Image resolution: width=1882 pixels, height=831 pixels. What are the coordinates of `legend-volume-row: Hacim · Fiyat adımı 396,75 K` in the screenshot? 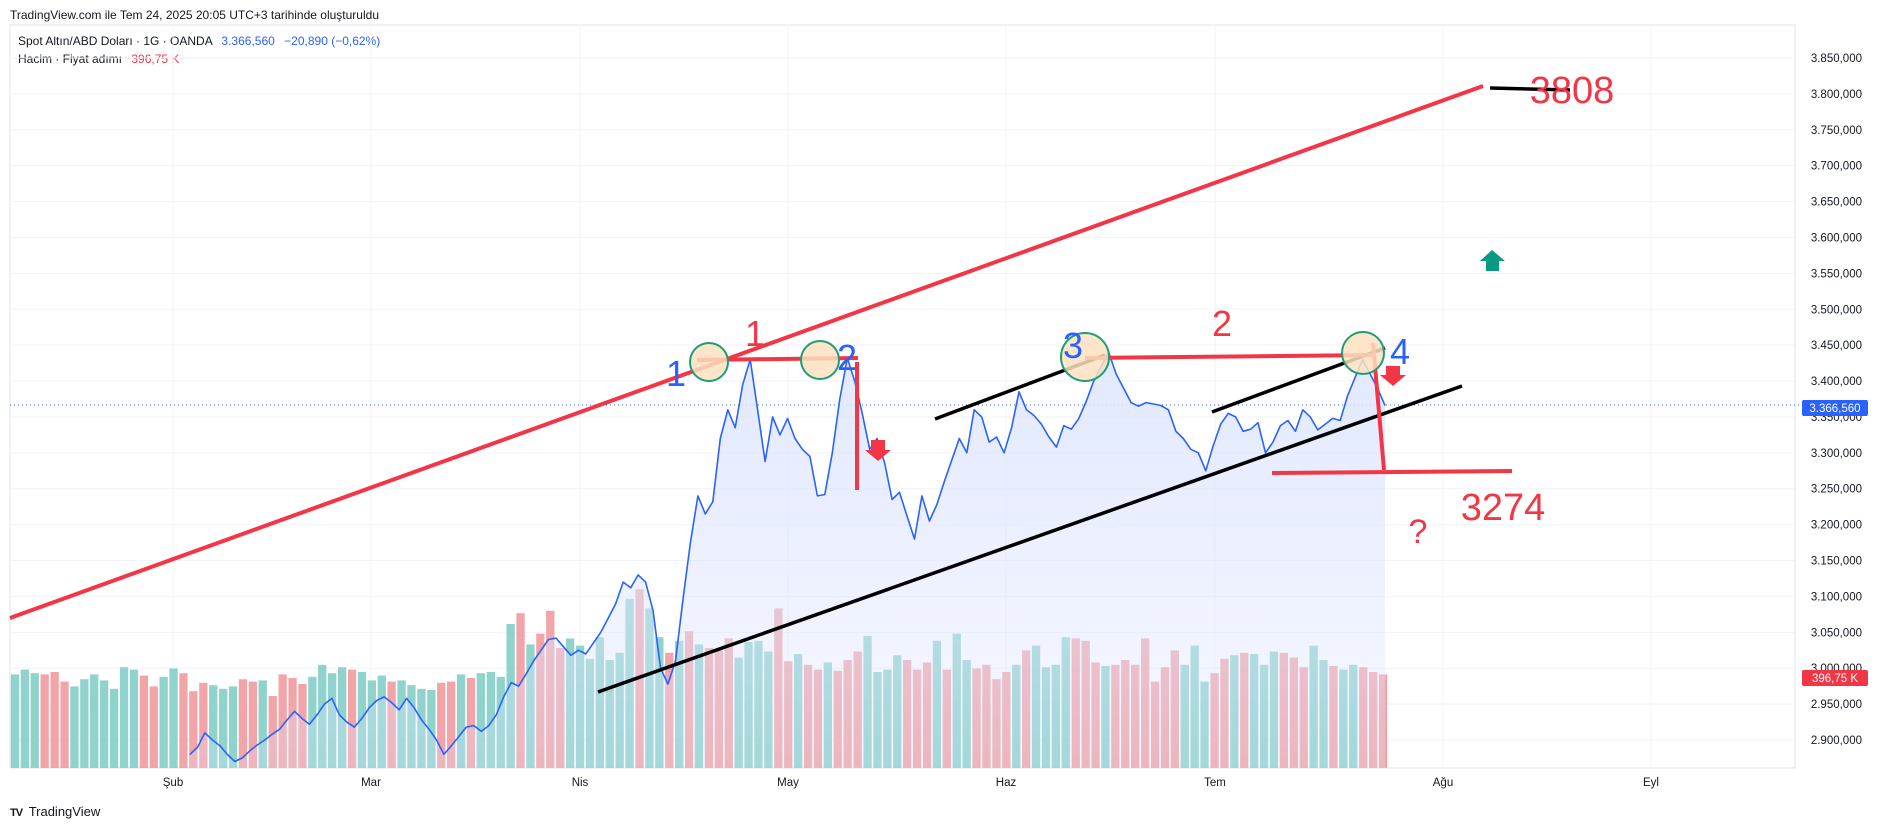 It's located at (98, 59).